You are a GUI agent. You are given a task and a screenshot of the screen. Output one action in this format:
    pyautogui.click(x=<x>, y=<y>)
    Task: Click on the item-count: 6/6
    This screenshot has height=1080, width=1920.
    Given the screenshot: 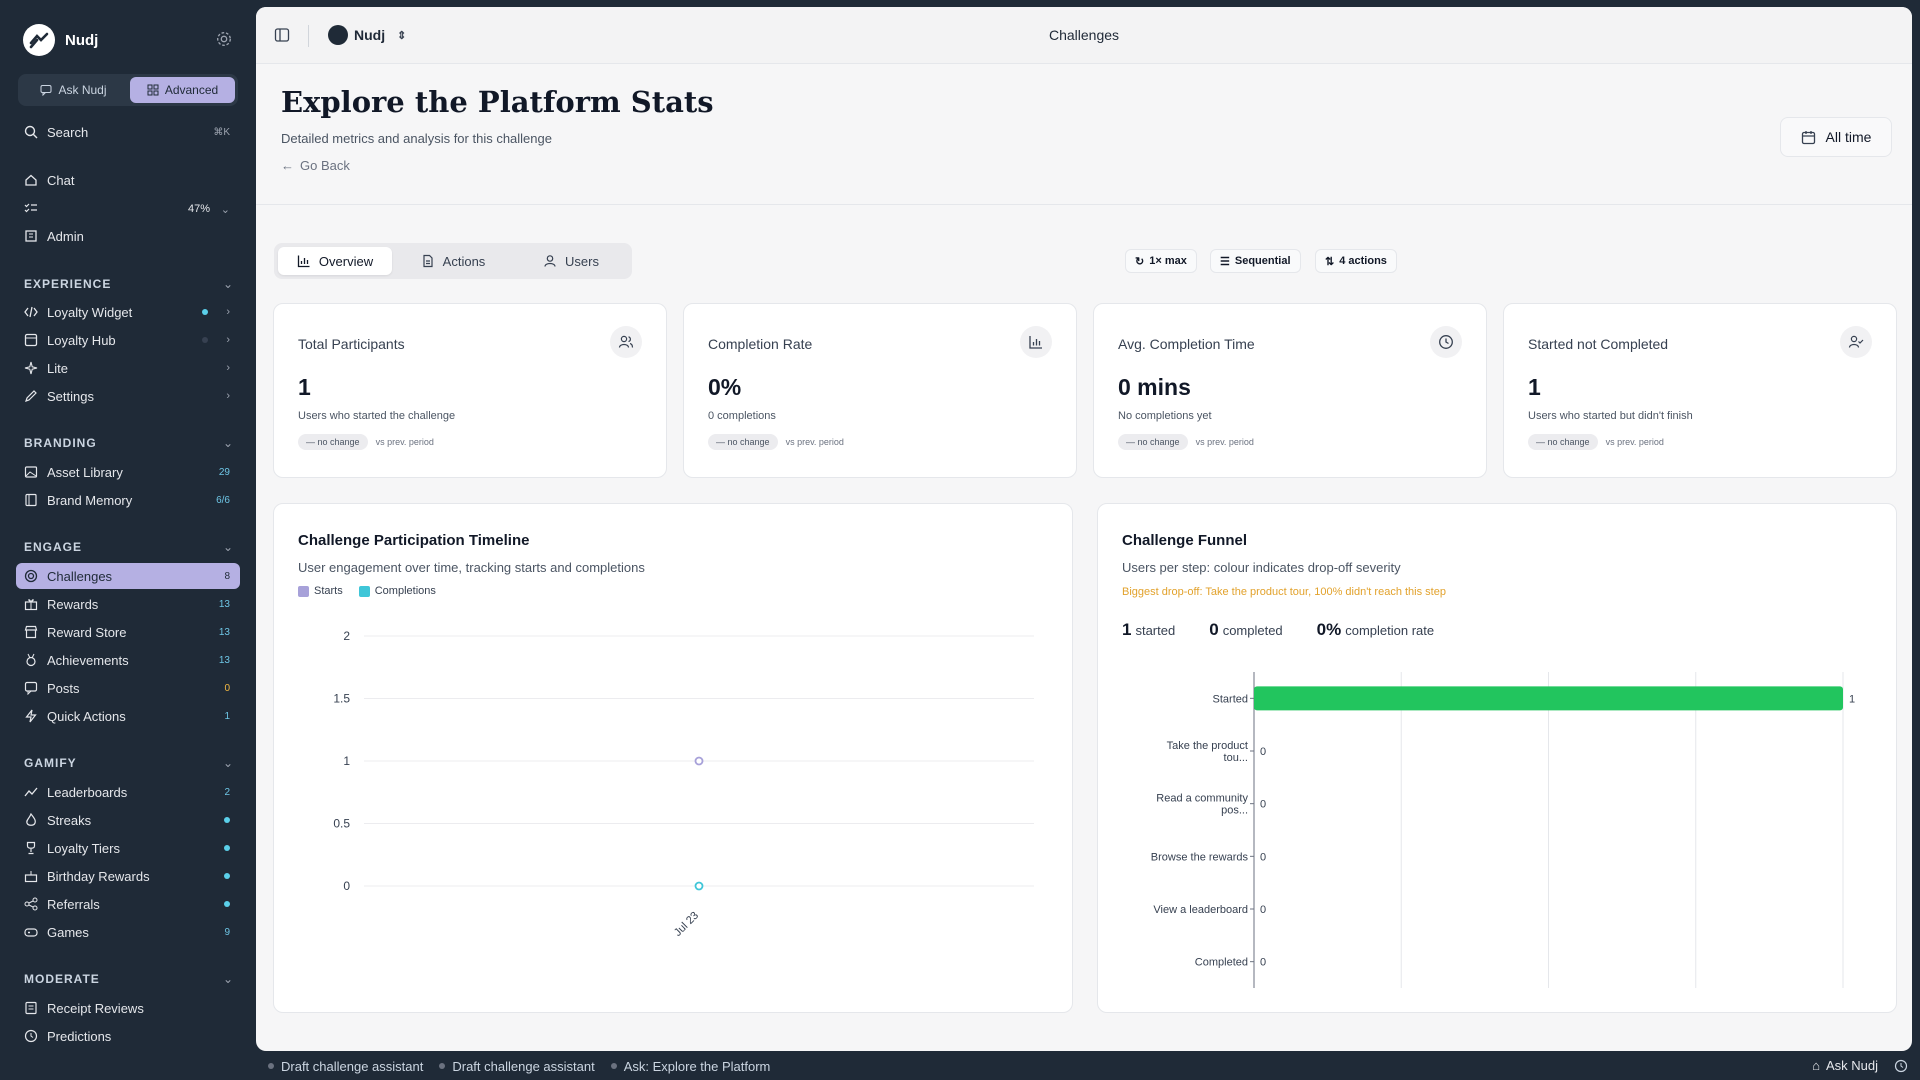 What is the action you would take?
    pyautogui.click(x=223, y=500)
    